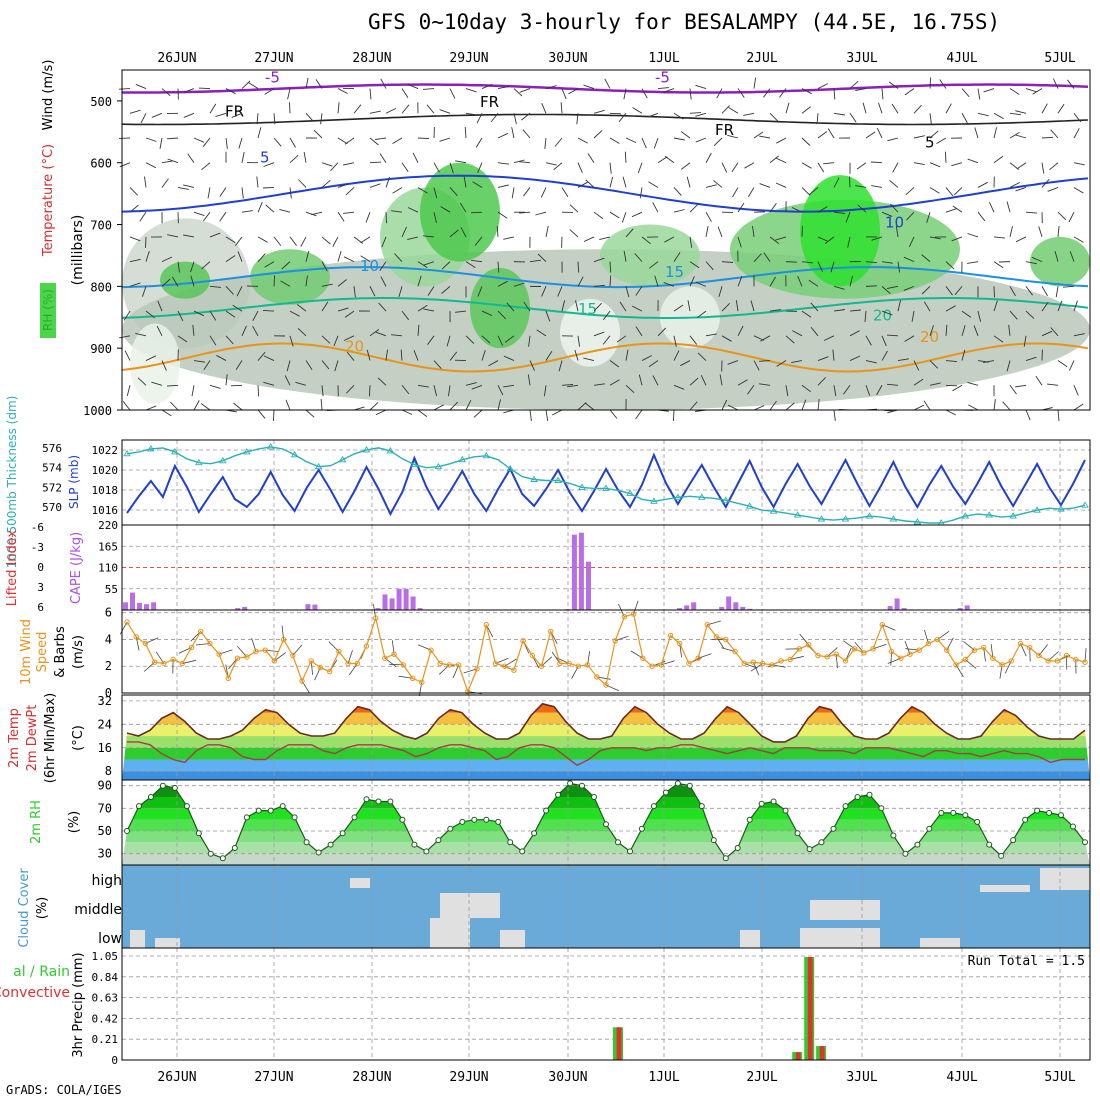 This screenshot has height=1100, width=1100. What do you see at coordinates (663, 58) in the screenshot?
I see `date-label-top: 1JUL` at bounding box center [663, 58].